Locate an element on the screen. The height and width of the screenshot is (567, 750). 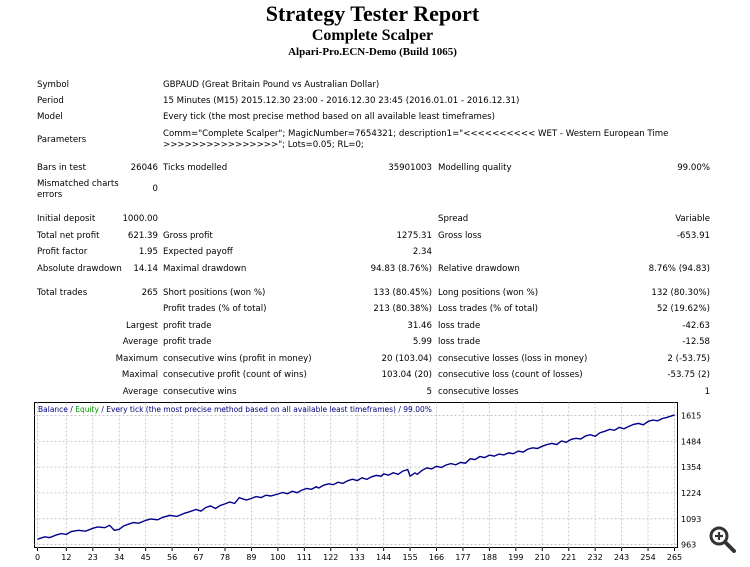
report-title: Strategy Tester Report is located at coordinates (372, 13).